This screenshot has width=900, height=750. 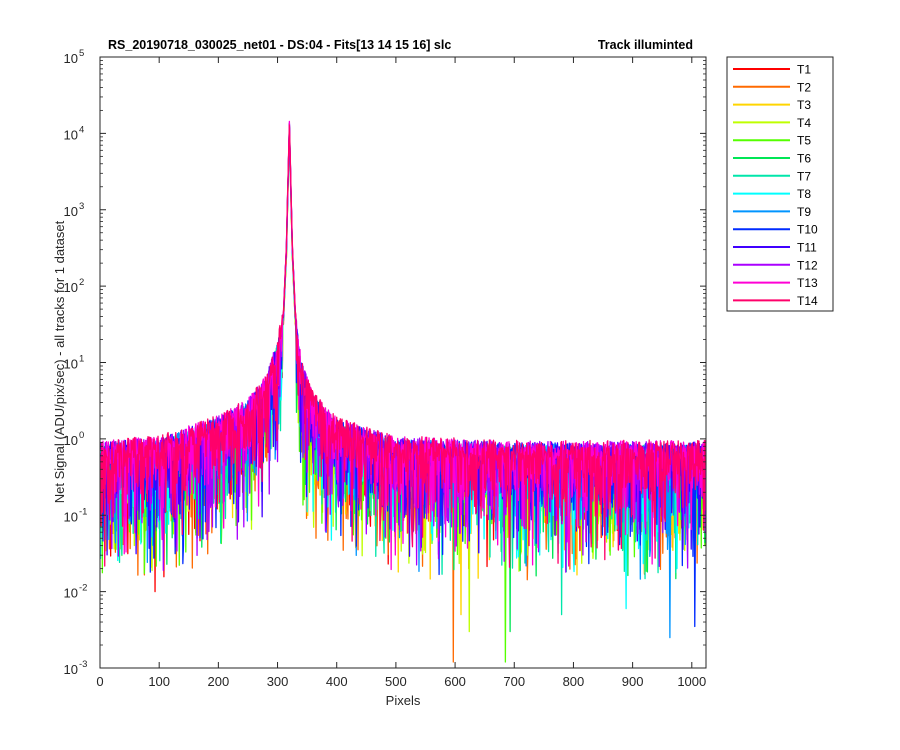 I want to click on y-tick-exponent: 1, so click(x=81, y=359).